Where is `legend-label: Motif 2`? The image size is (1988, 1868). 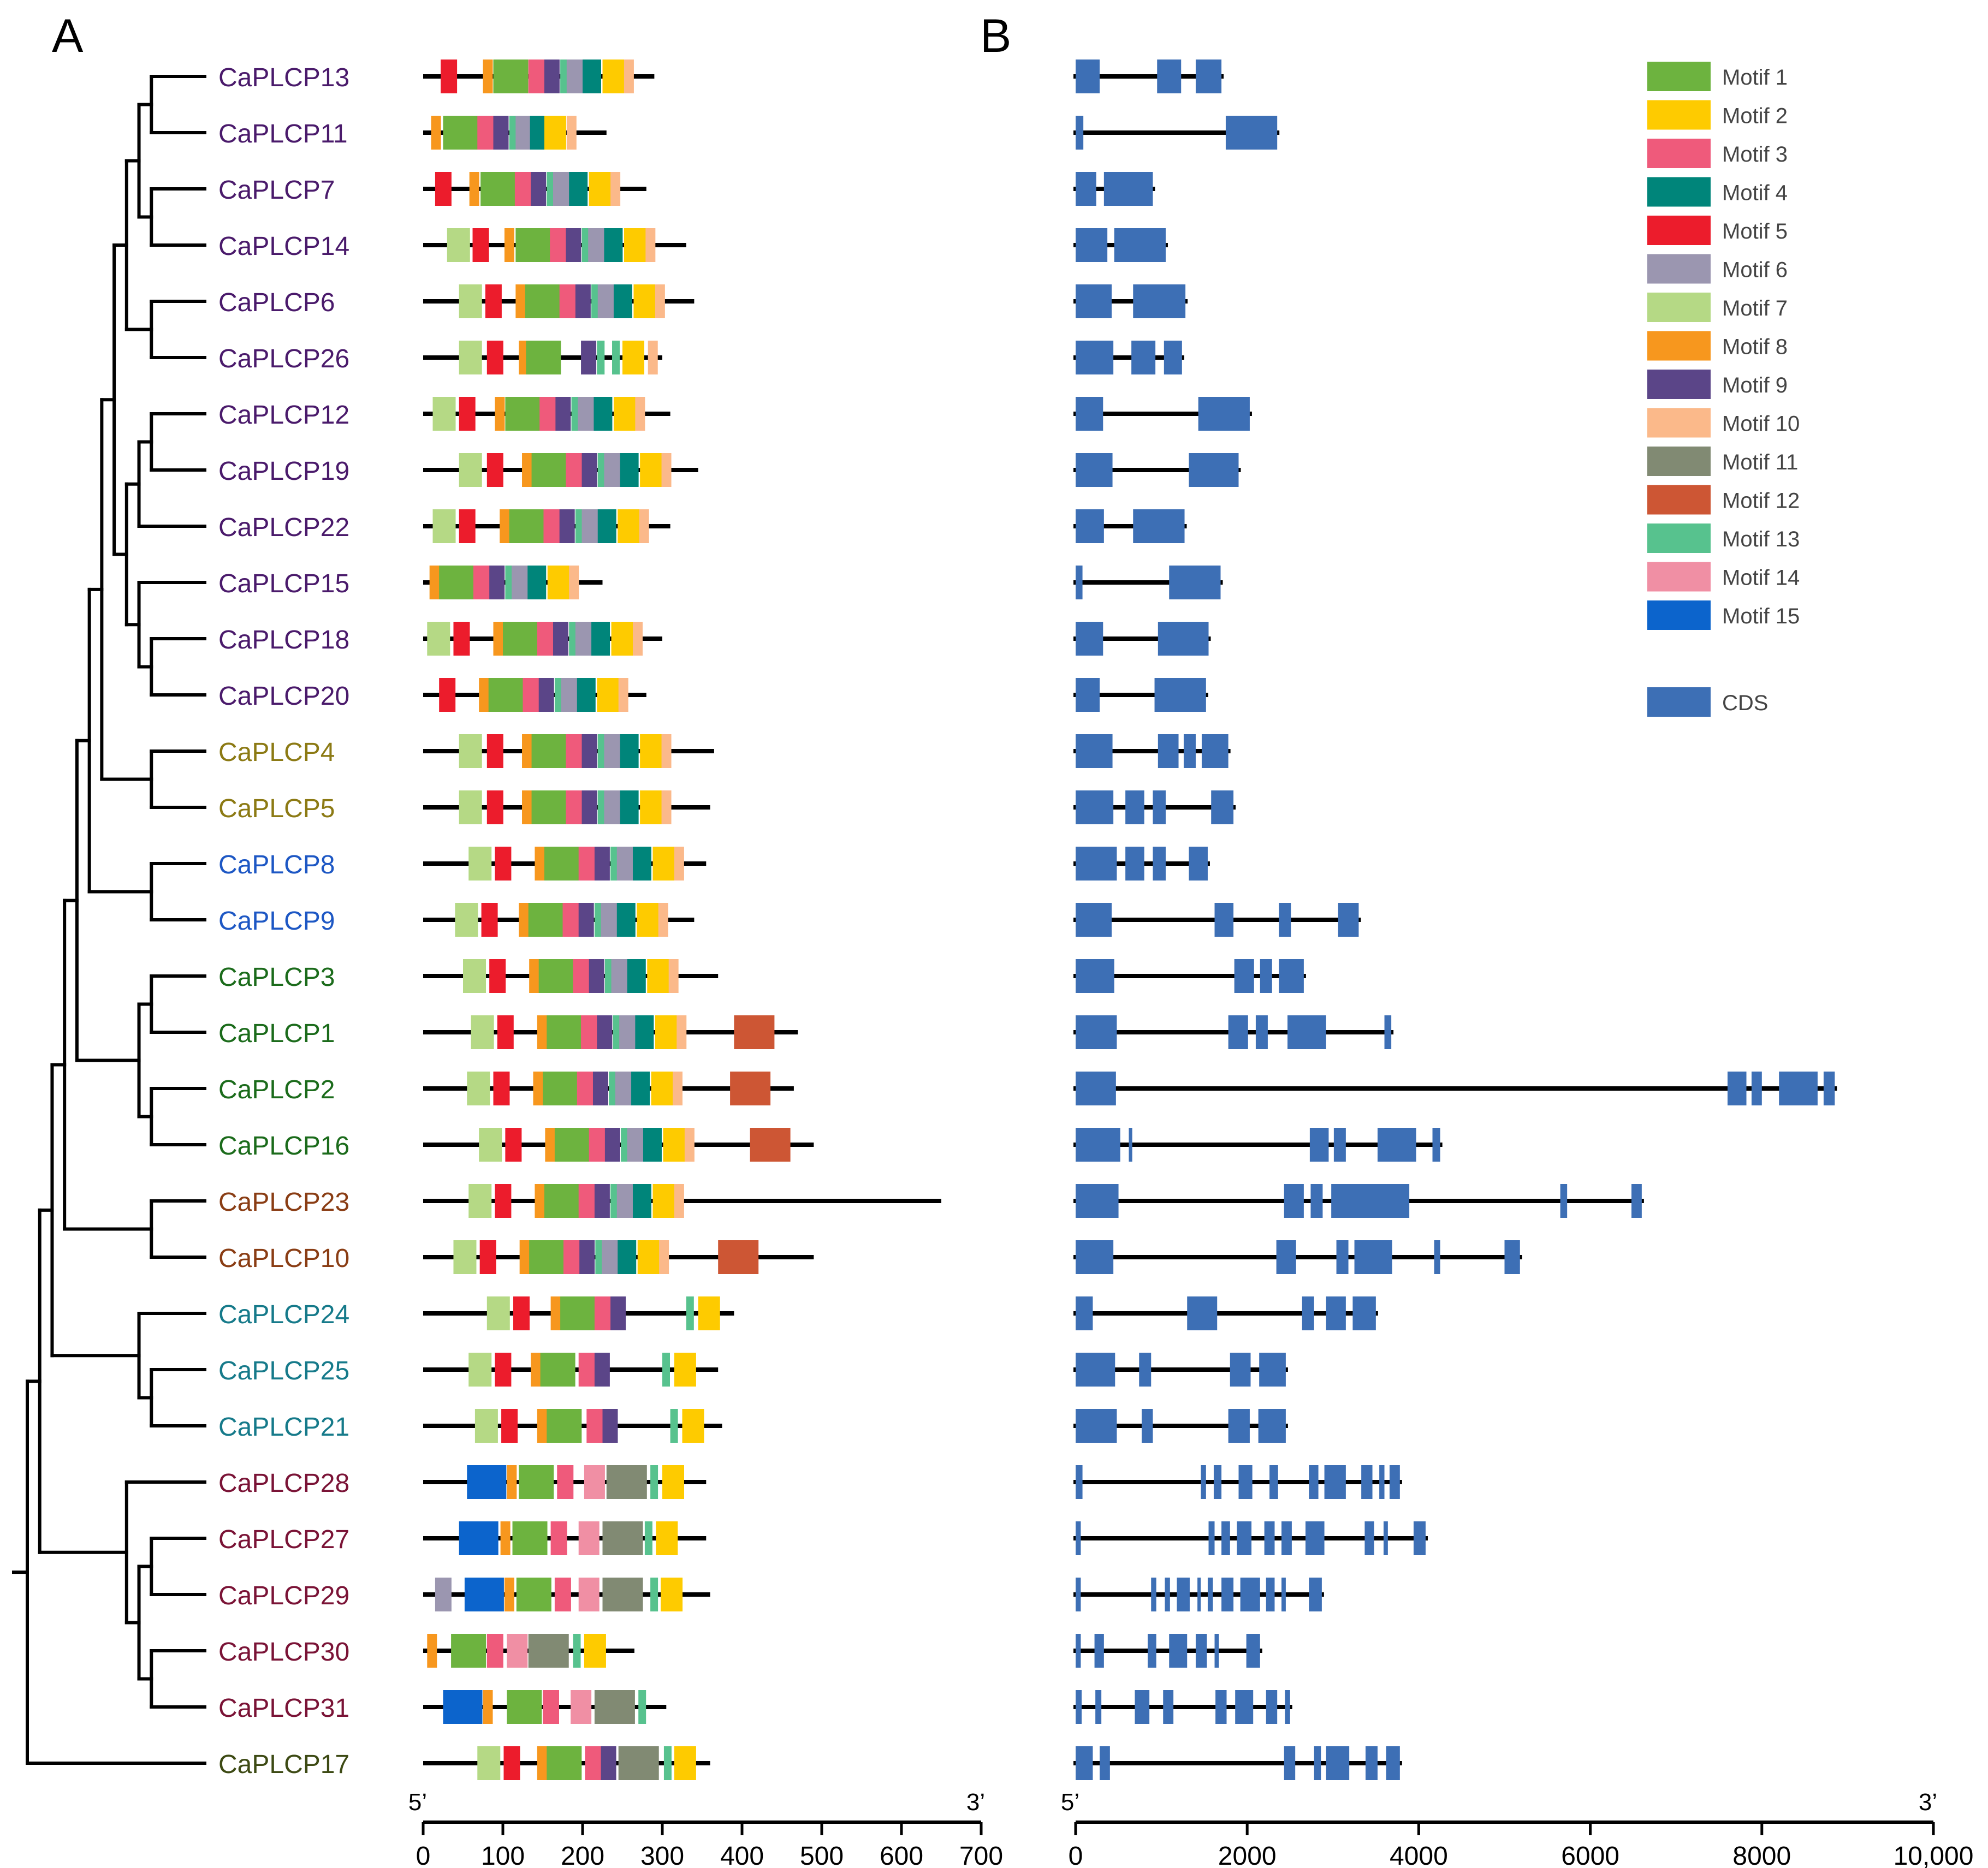
legend-label: Motif 2 is located at coordinates (1755, 116).